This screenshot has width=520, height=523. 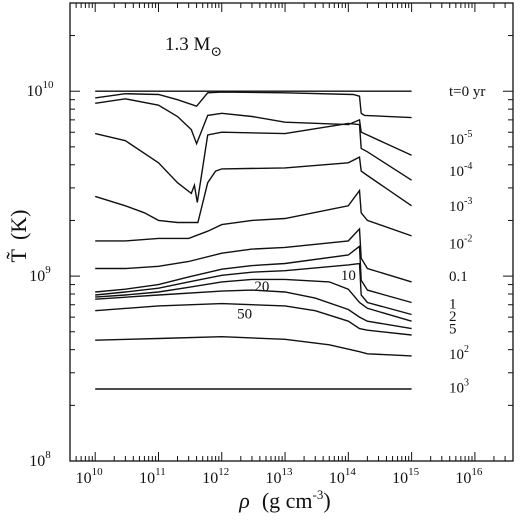 I want to click on chart-title: 1.3 M⊙, so click(x=193, y=47).